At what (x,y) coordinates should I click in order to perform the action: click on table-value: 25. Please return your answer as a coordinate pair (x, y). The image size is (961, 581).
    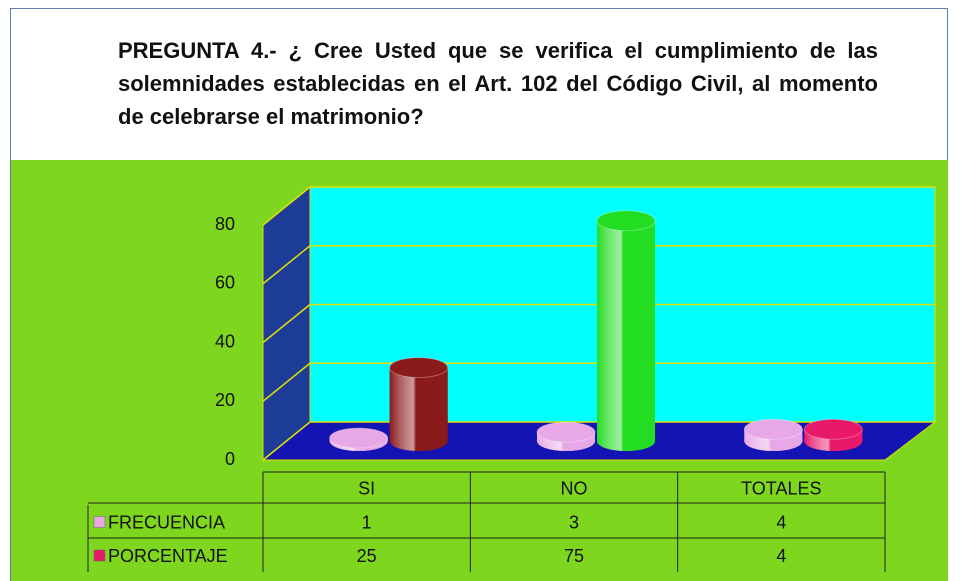
    Looking at the image, I should click on (367, 556).